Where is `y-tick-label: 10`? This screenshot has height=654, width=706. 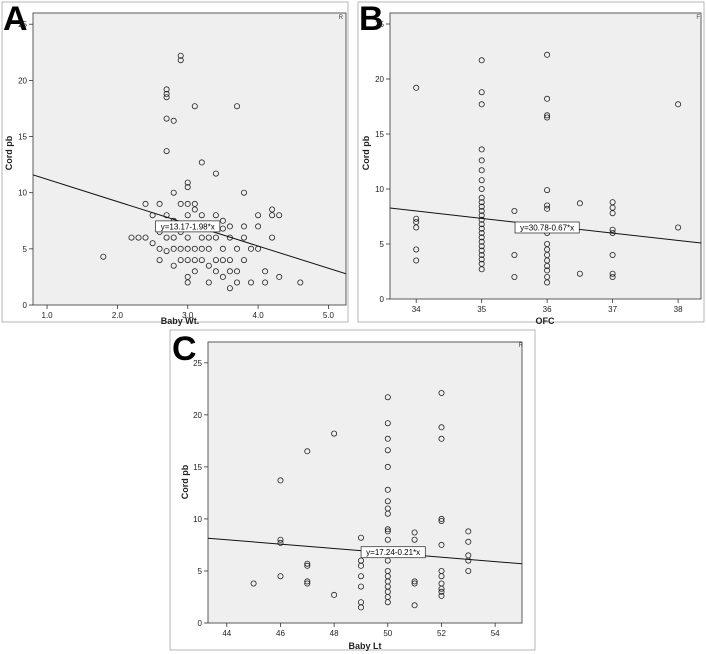 y-tick-label: 10 is located at coordinates (22, 193).